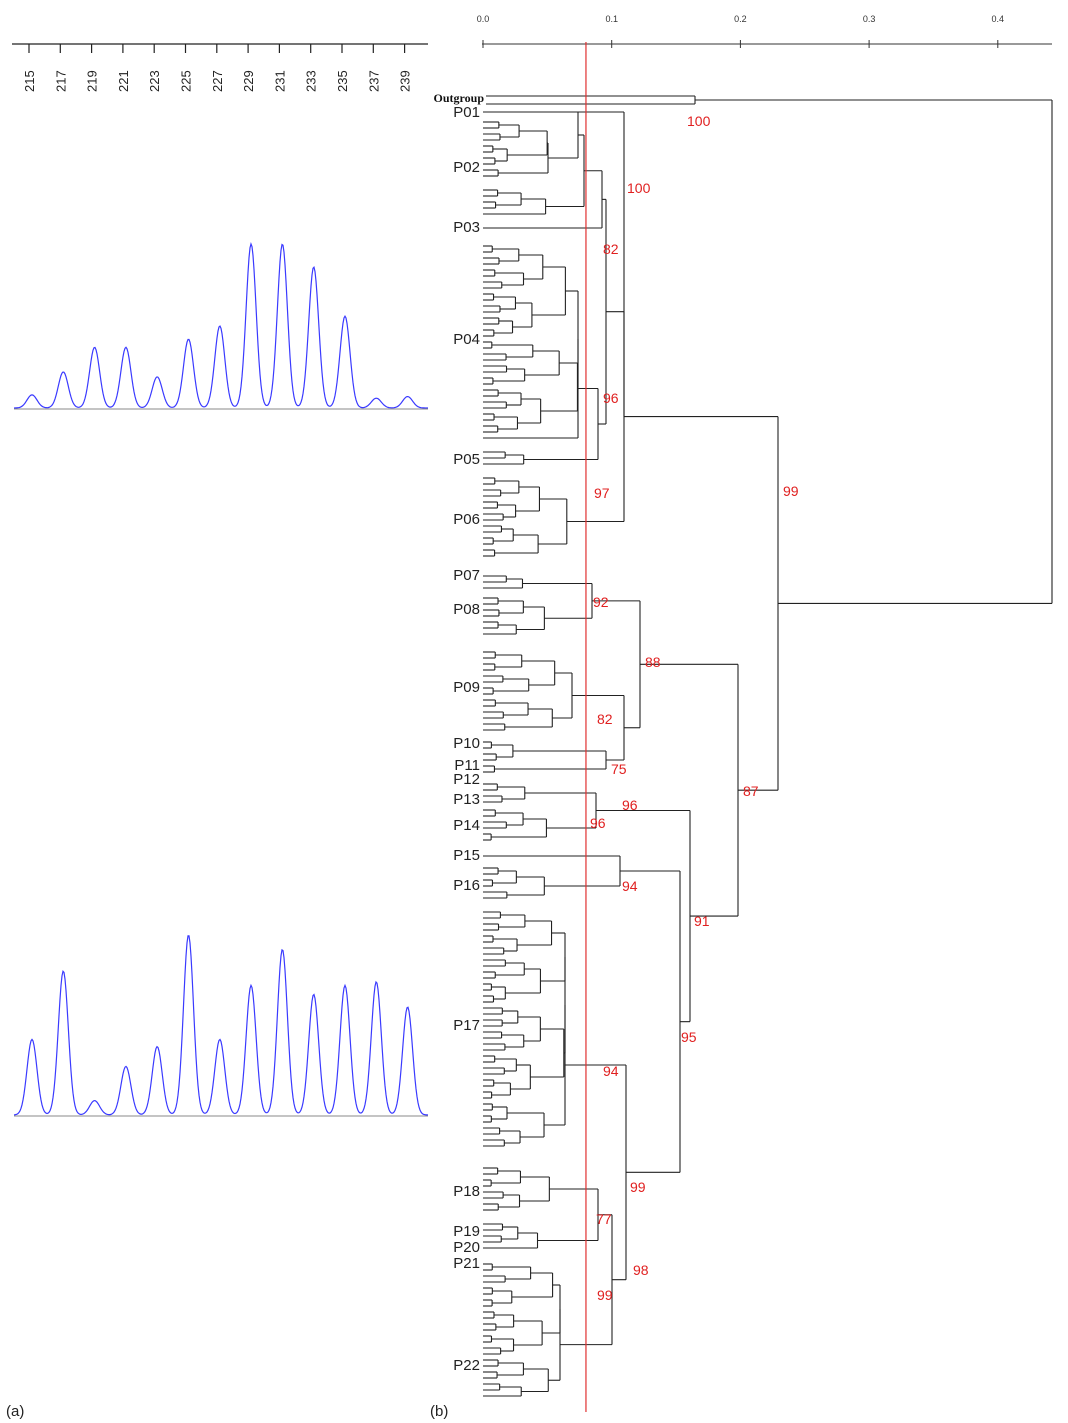  I want to click on population-label: P10, so click(466, 743).